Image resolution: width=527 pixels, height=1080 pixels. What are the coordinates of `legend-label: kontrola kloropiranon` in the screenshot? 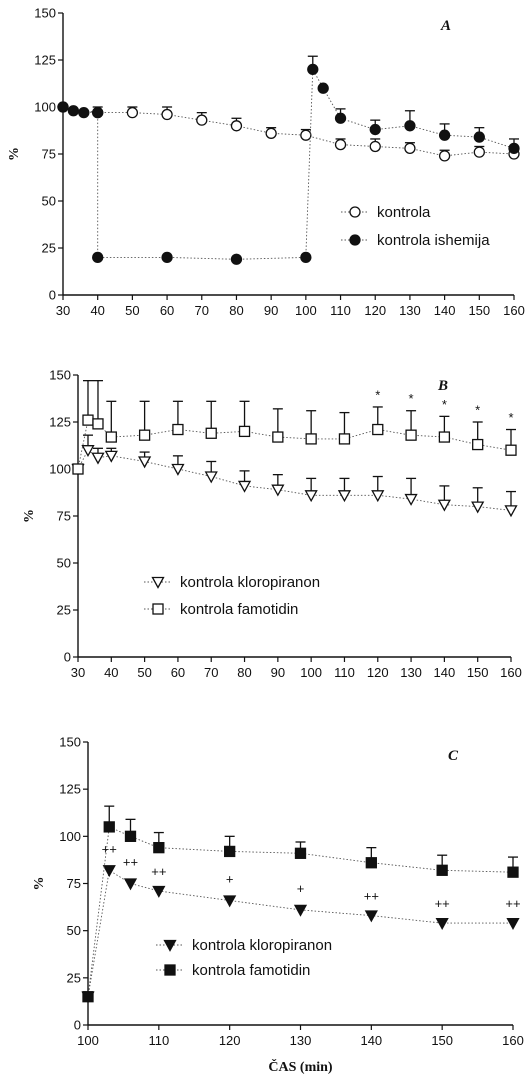 It's located at (250, 582).